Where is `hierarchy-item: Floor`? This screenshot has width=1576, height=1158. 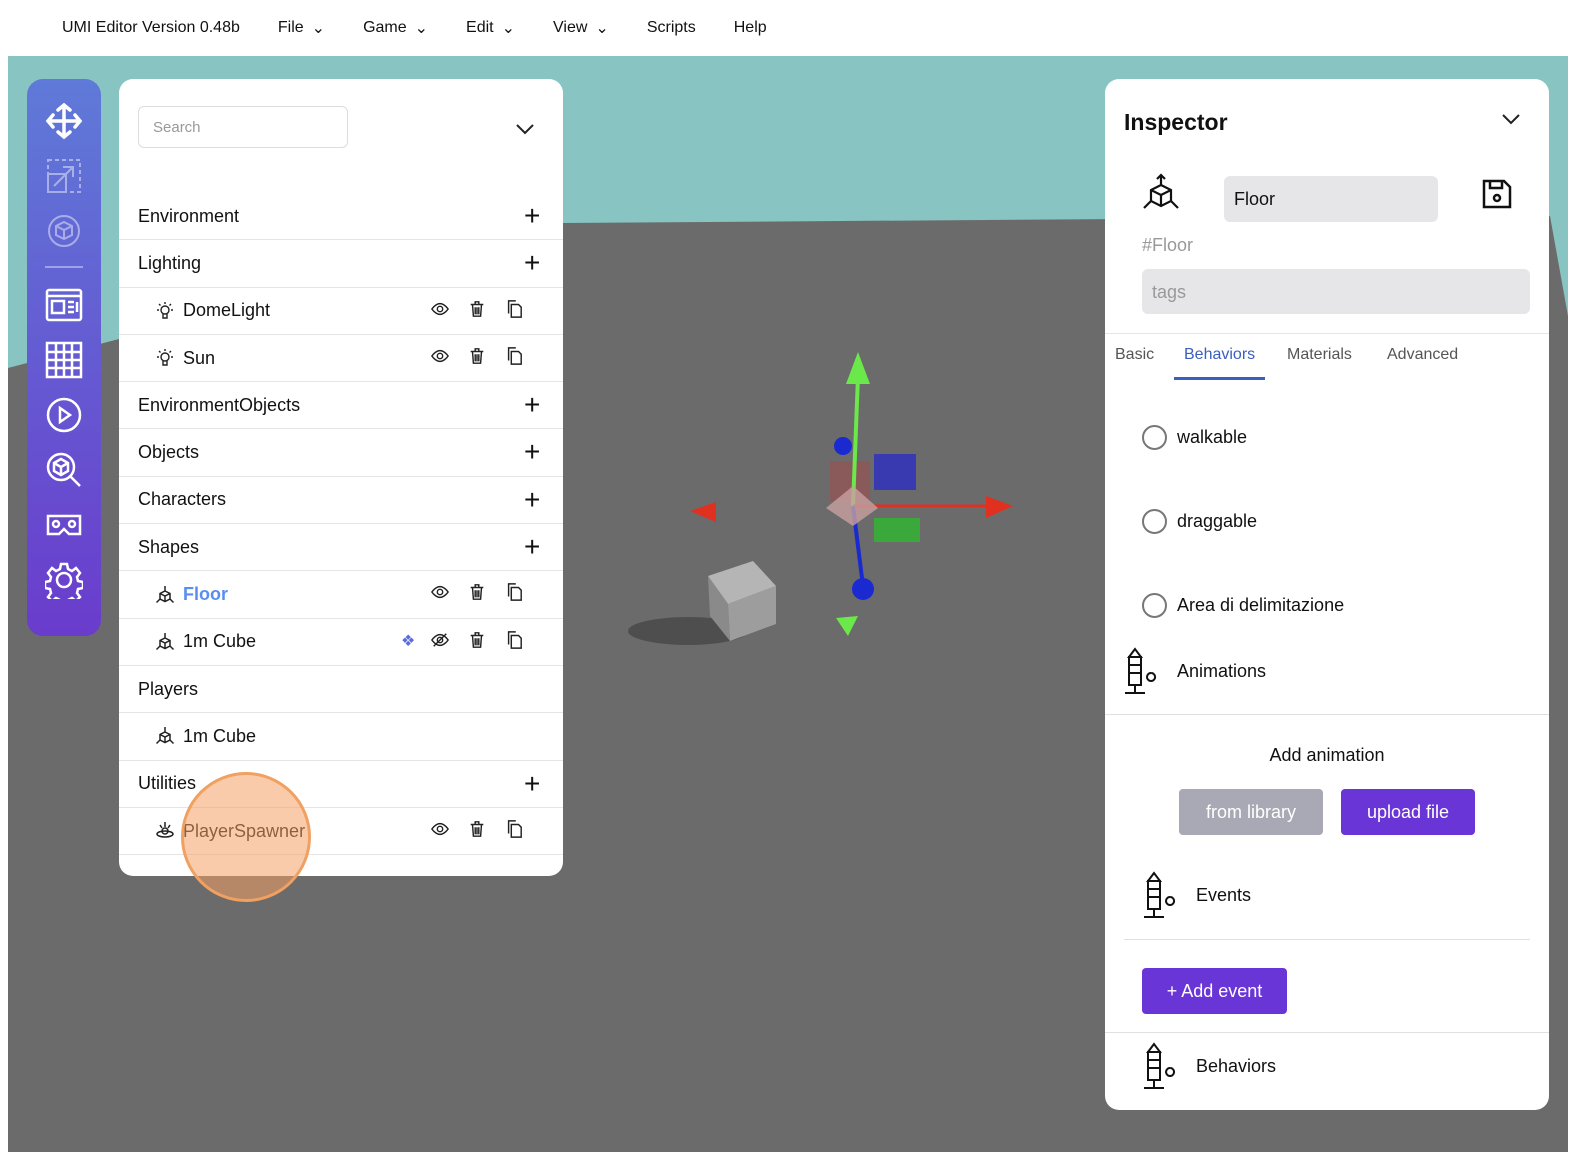
hierarchy-item: Floor is located at coordinates (341, 595).